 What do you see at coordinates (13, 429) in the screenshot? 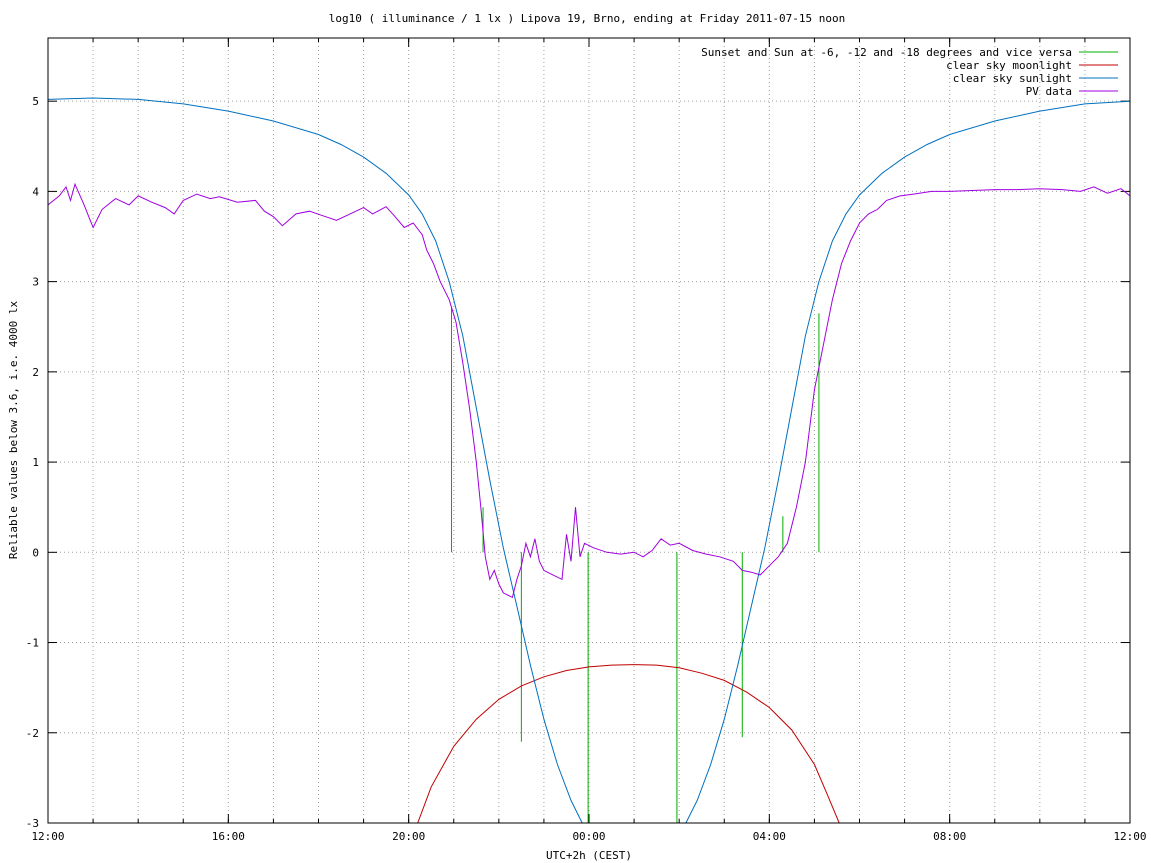
I see `y-axis-label: Reliable values below 3.6, i.e. 4000 lx` at bounding box center [13, 429].